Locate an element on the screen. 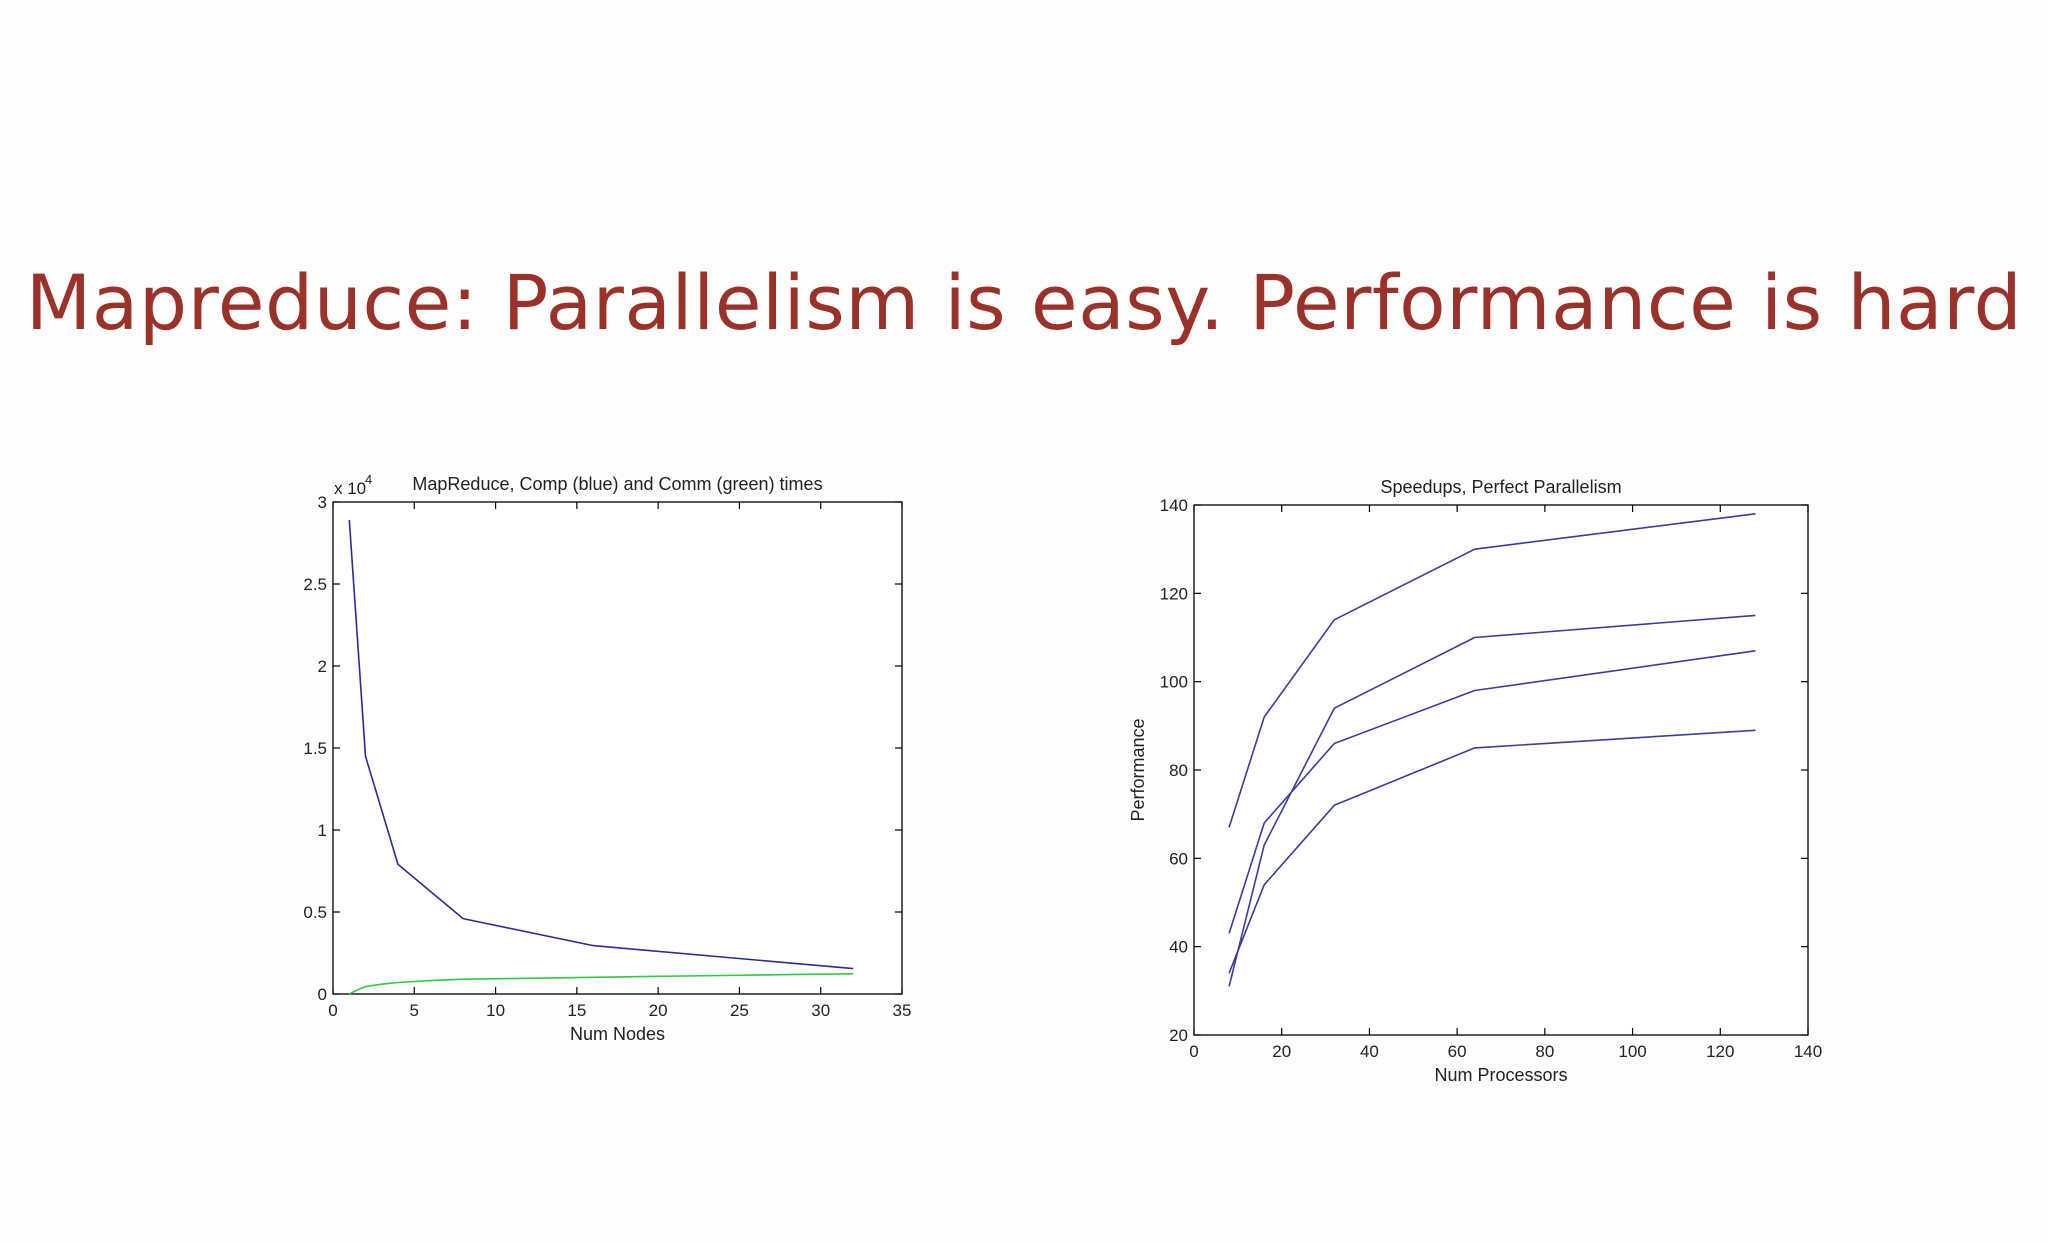  x-tick-label: 10 is located at coordinates (495, 1010).